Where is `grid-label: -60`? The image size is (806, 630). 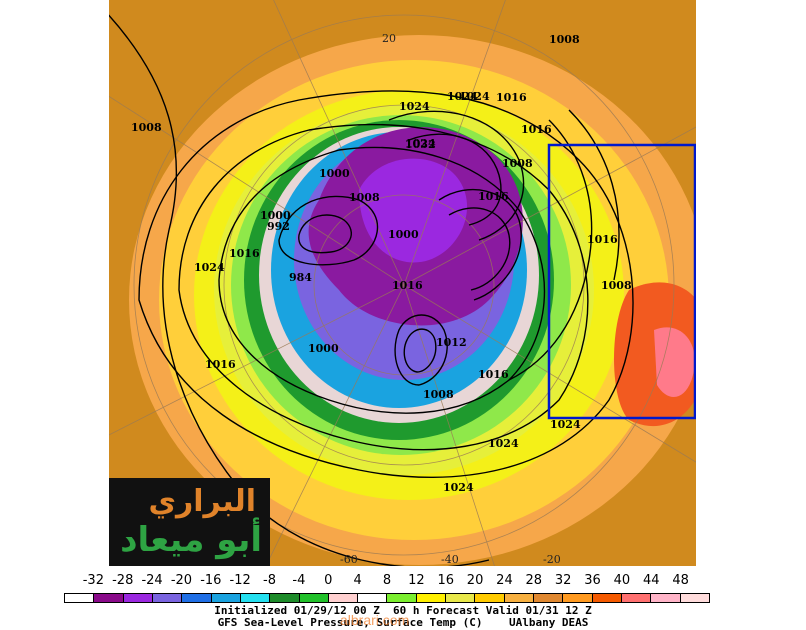
grid-label: -60 is located at coordinates (349, 559).